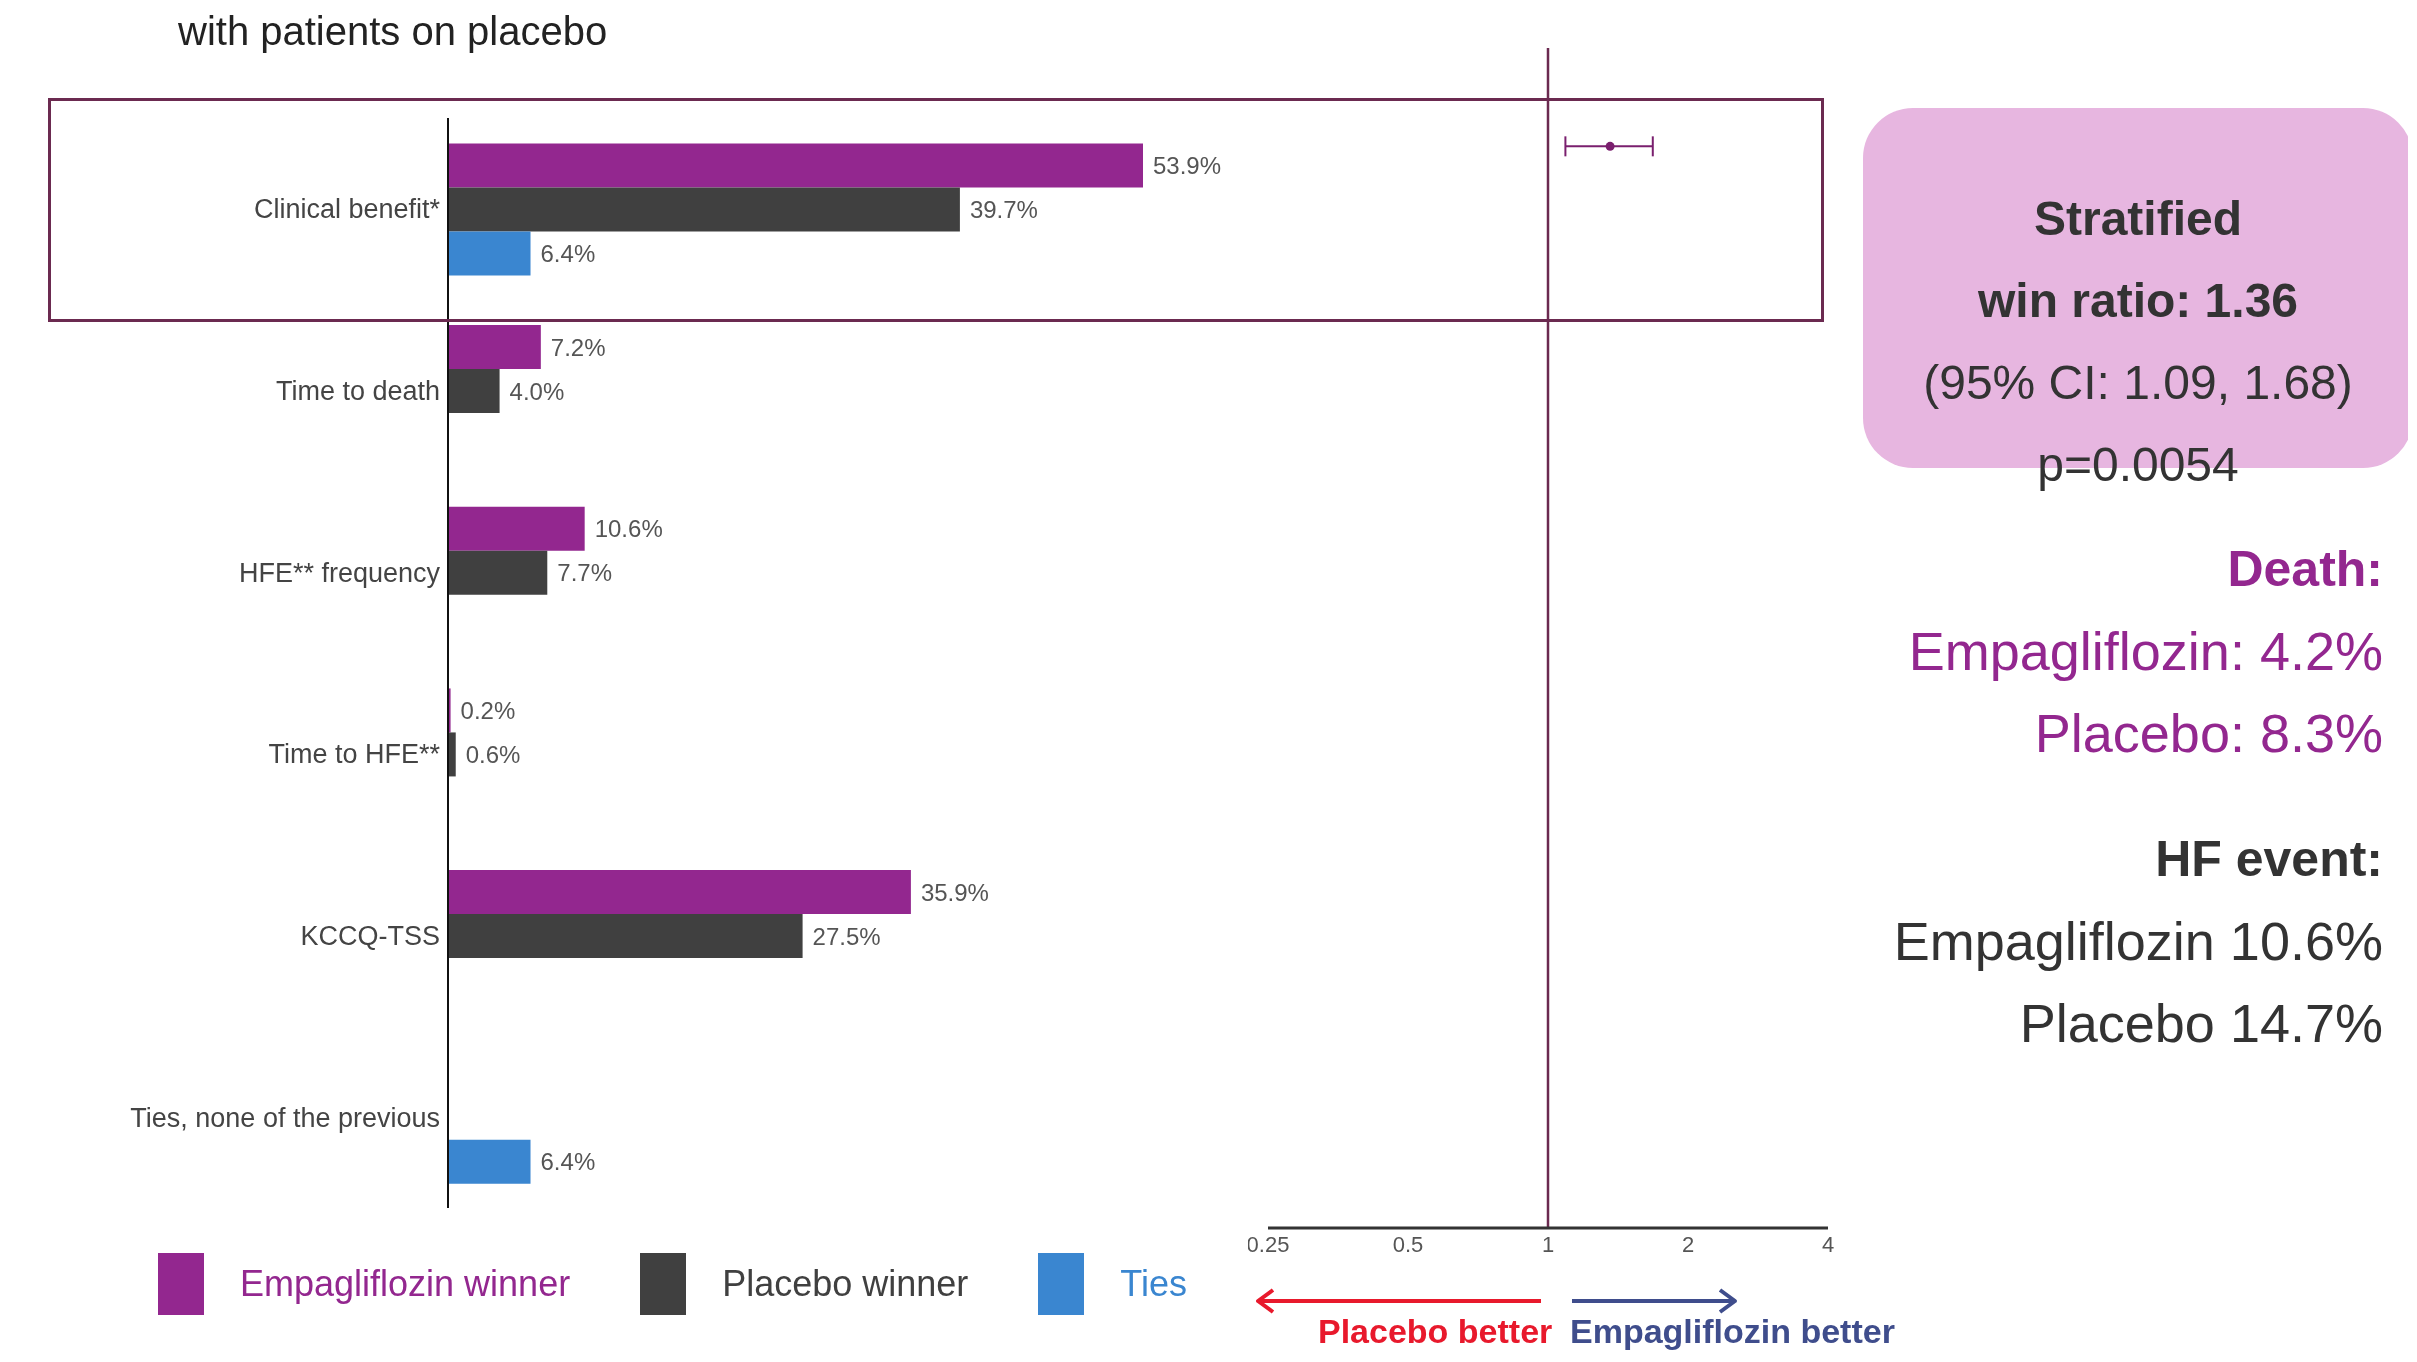  I want to click on chart-title: with patients on placebo, so click(393, 31).